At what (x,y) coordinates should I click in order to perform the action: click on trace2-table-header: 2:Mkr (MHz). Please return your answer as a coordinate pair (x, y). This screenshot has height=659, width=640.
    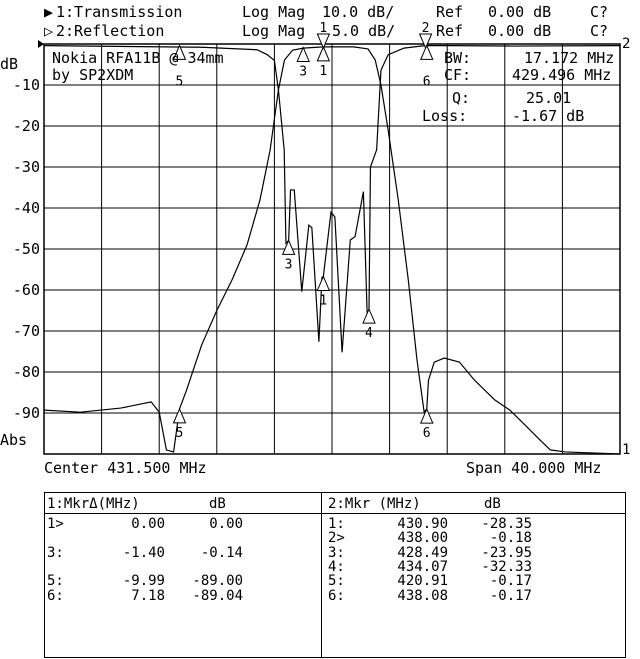
    Looking at the image, I should click on (374, 504).